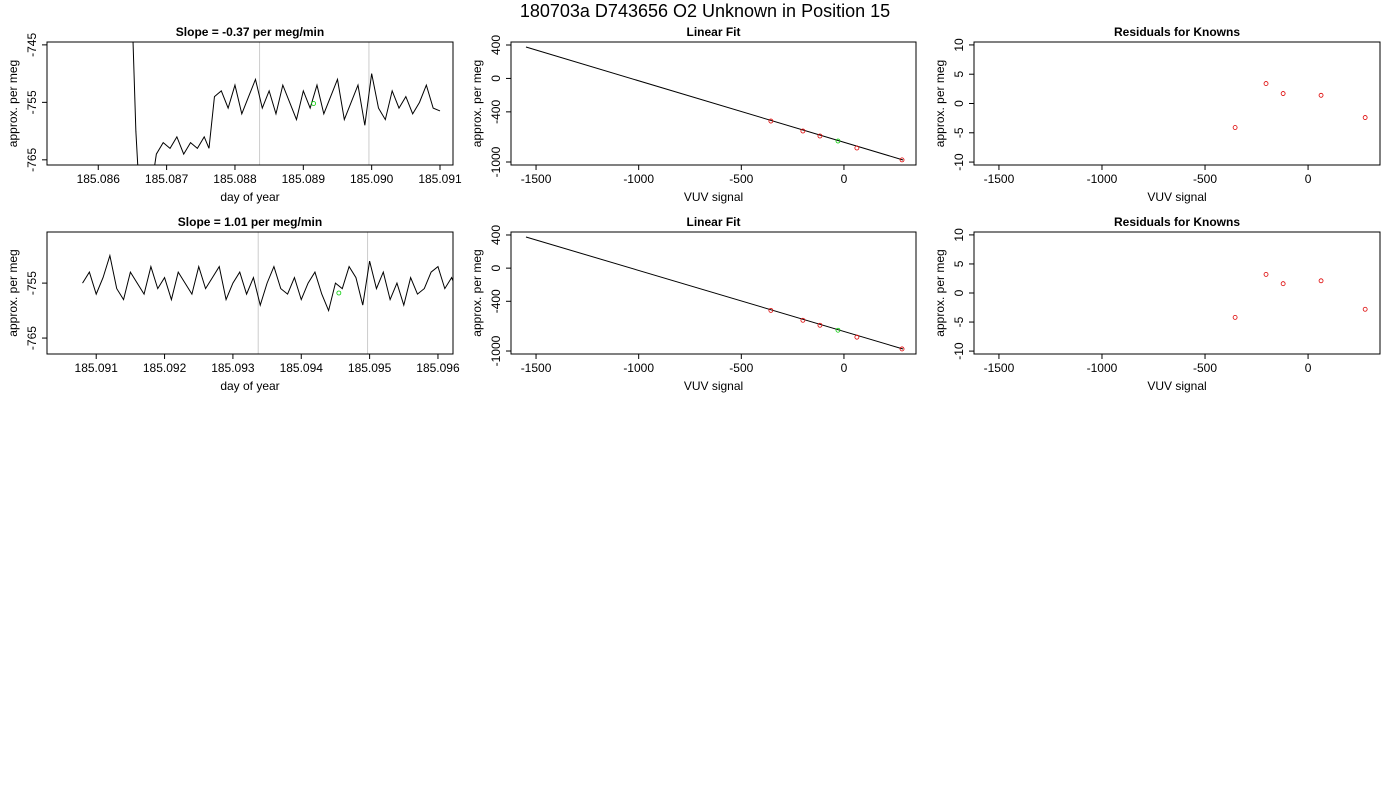 The width and height of the screenshot is (1400, 800). What do you see at coordinates (304, 179) in the screenshot?
I see `x-tick-label: 185.089` at bounding box center [304, 179].